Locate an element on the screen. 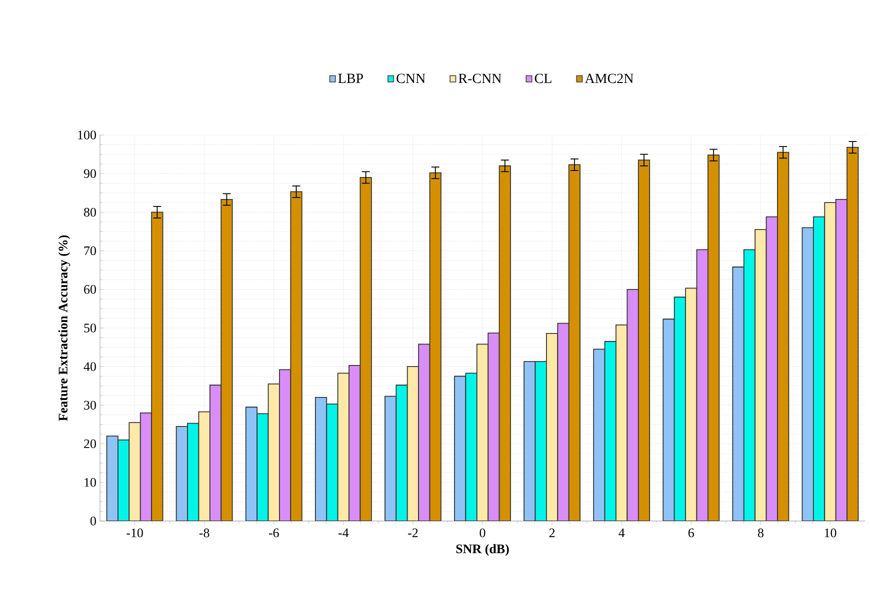 The height and width of the screenshot is (599, 870). y-tick-label: 100 is located at coordinates (87, 135).